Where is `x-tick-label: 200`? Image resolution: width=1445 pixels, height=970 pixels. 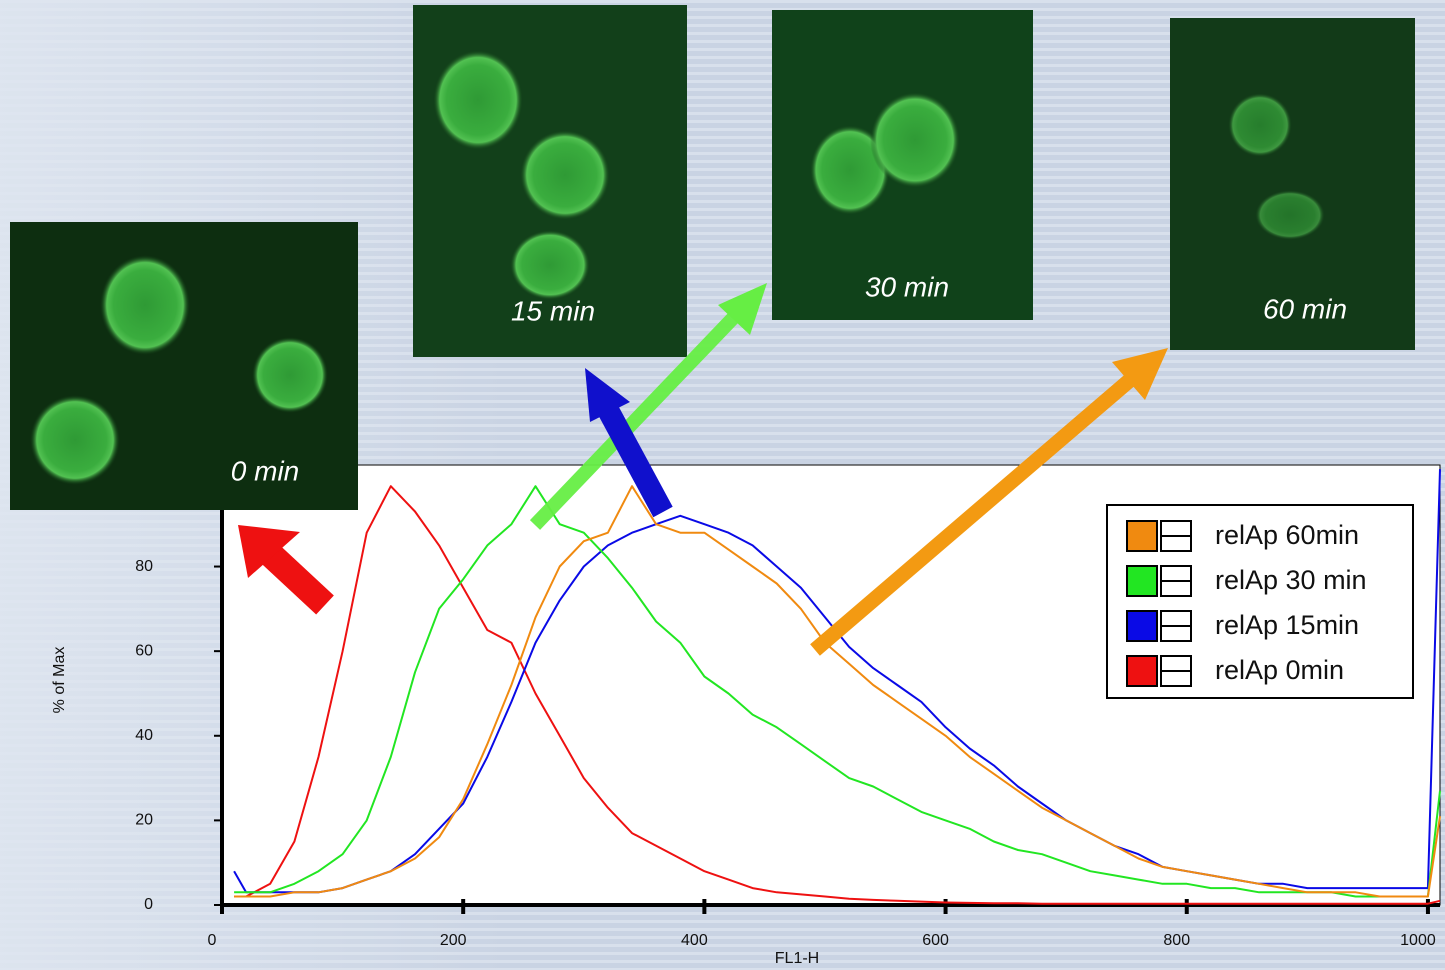
x-tick-label: 200 is located at coordinates (453, 940).